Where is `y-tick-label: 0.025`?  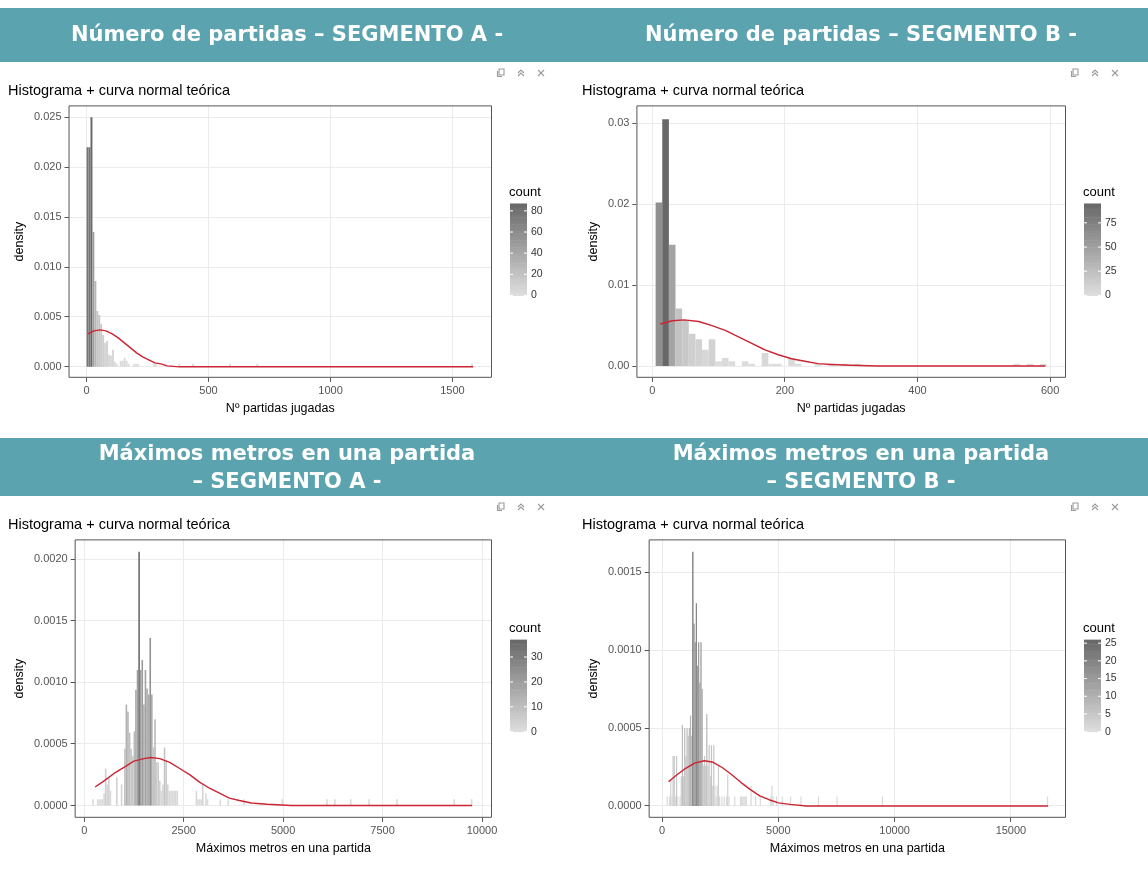 y-tick-label: 0.025 is located at coordinates (48, 116).